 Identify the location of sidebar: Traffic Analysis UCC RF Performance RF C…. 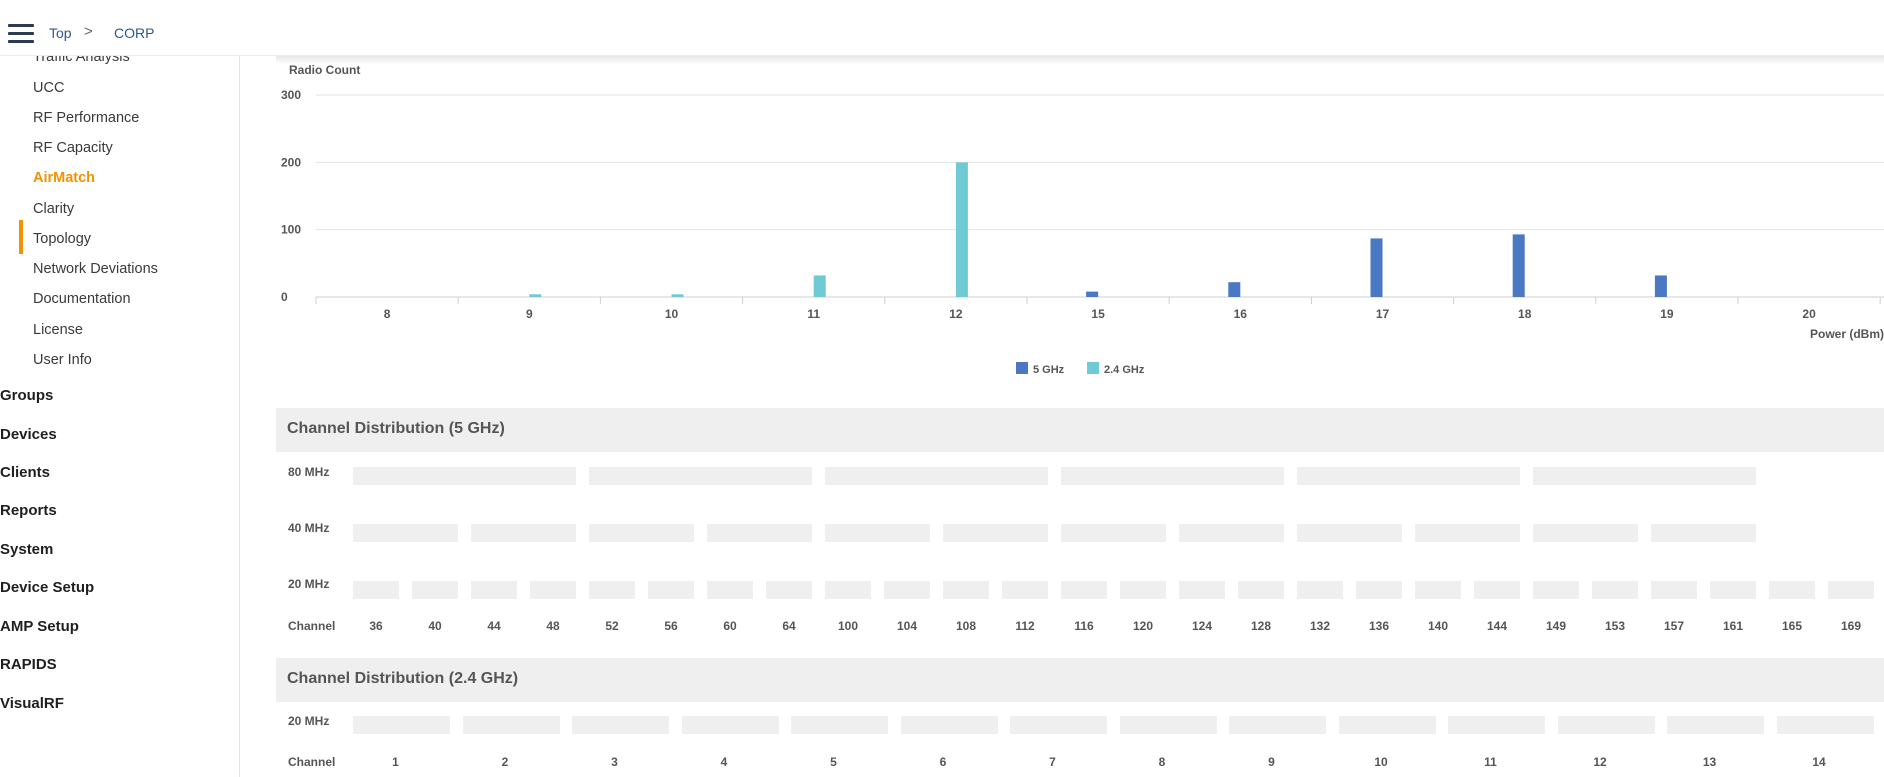
(120, 413).